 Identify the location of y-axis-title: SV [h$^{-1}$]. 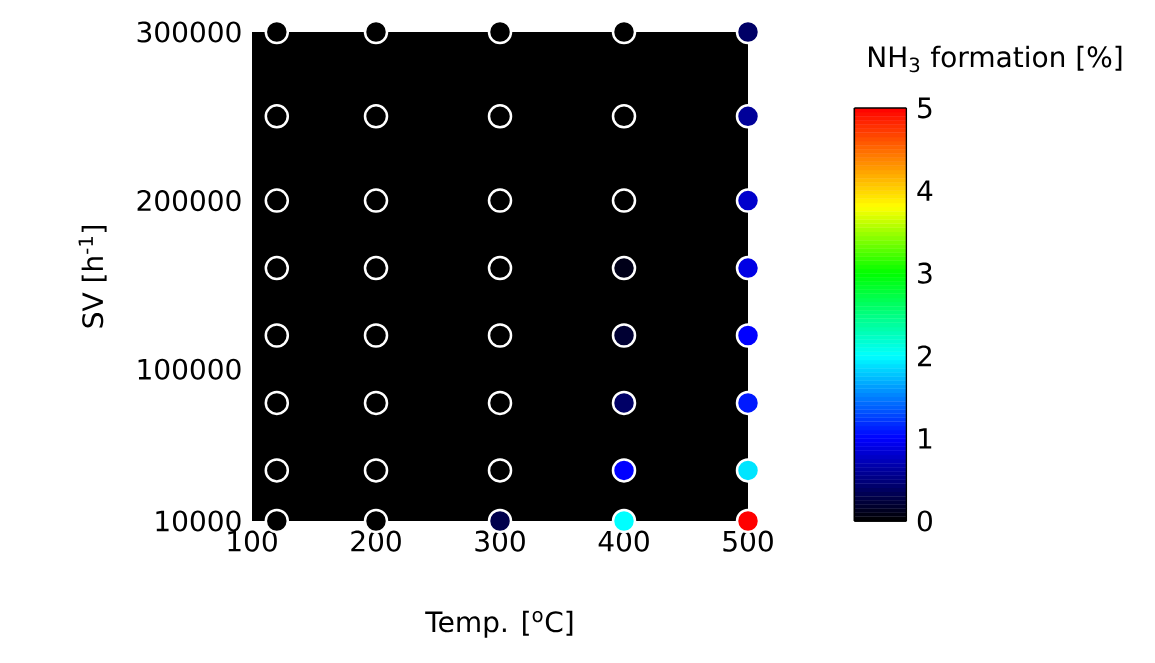
(92, 277).